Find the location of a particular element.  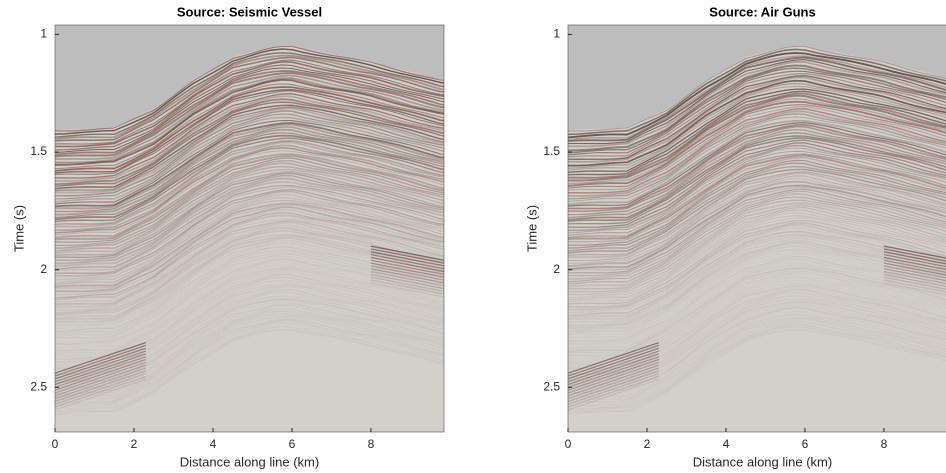

x-tick-label: 8 is located at coordinates (371, 444).